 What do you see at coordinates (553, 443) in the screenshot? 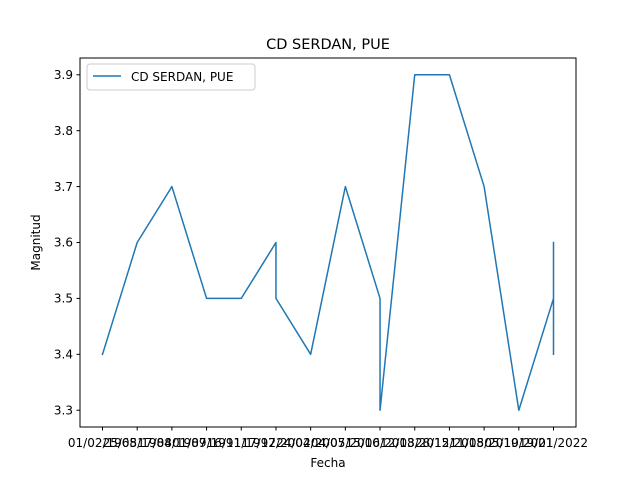
I see `x-tick-label: 19/01/2022` at bounding box center [553, 443].